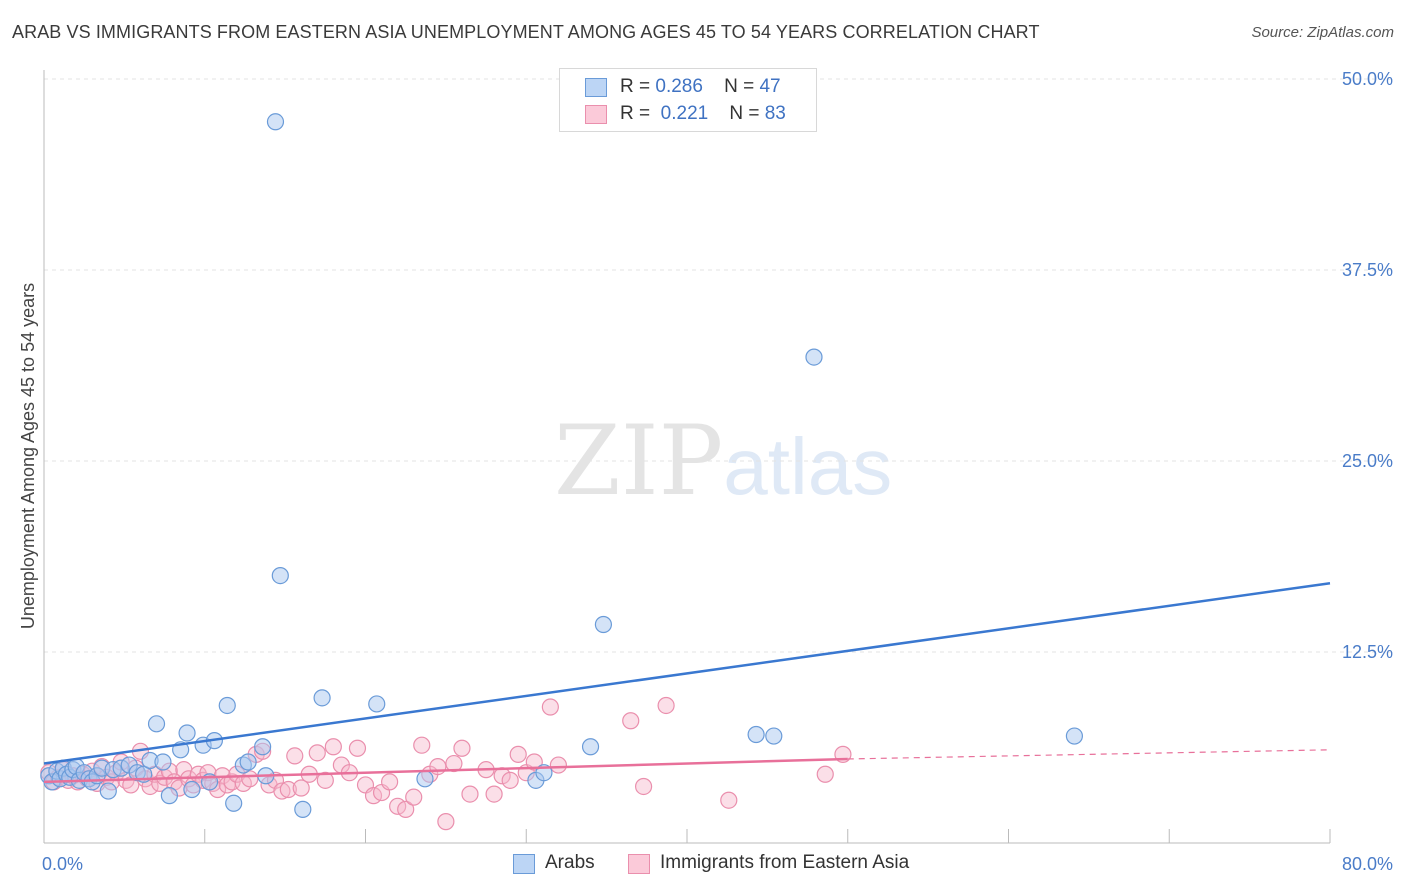 The image size is (1406, 892). Describe the element at coordinates (596, 87) in the screenshot. I see `legend-swatch-arabs` at that location.